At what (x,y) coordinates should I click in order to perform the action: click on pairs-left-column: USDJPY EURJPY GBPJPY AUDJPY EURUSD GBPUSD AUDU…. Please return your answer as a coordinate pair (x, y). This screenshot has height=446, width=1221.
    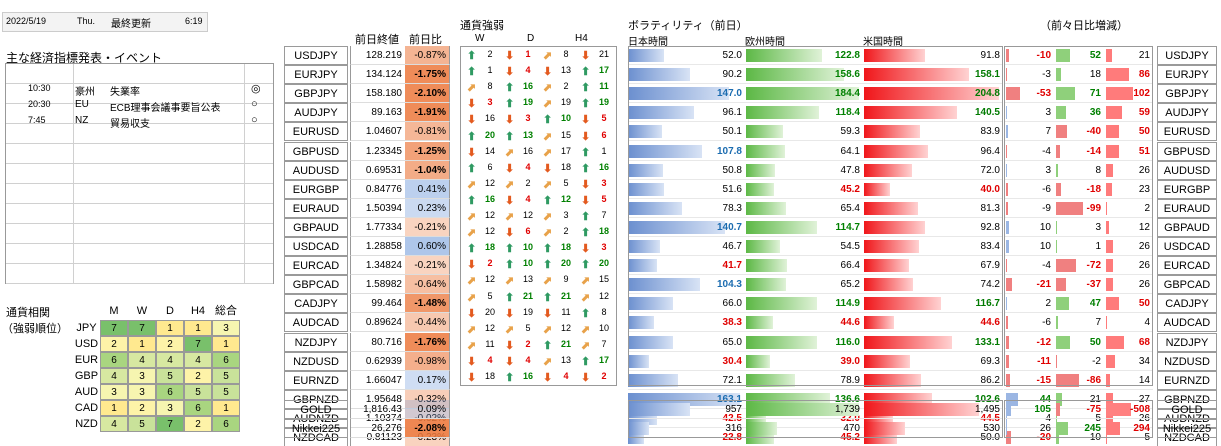
    Looking at the image, I should click on (316, 246).